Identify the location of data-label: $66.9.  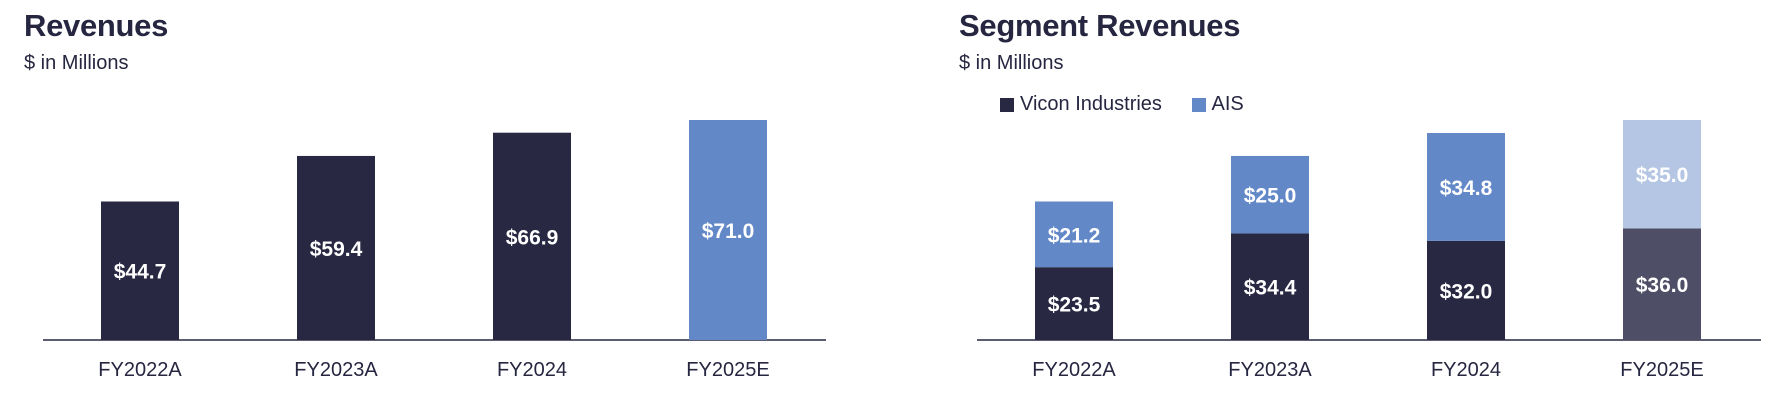
(532, 237).